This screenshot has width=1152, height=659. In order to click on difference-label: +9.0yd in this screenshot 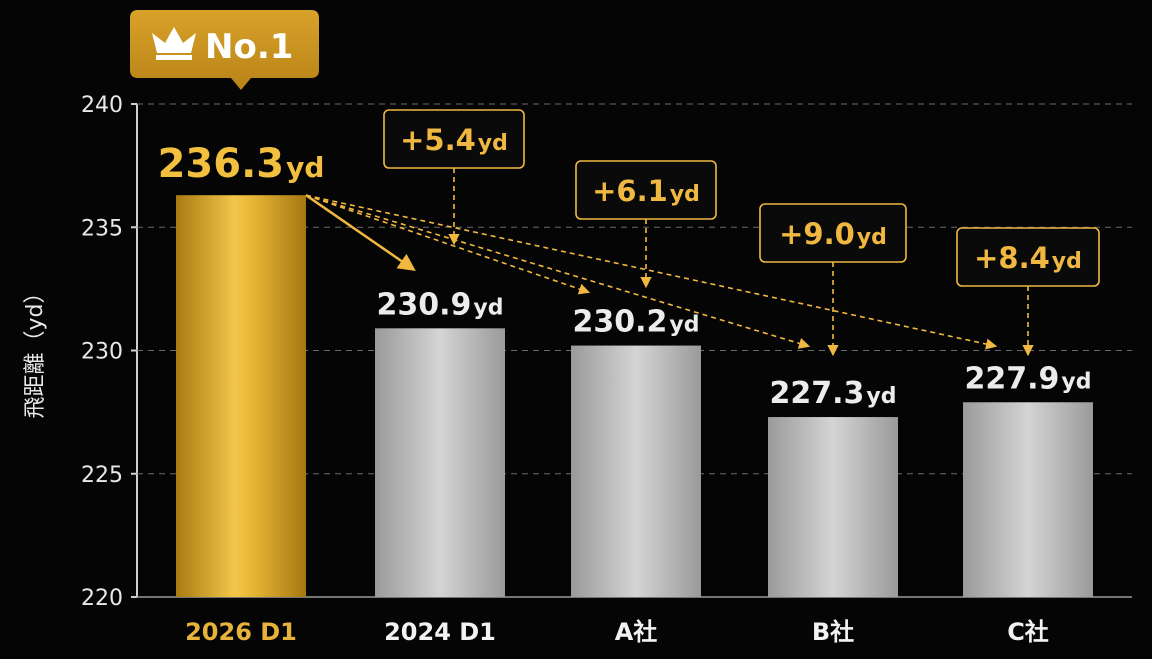, I will do `click(833, 234)`.